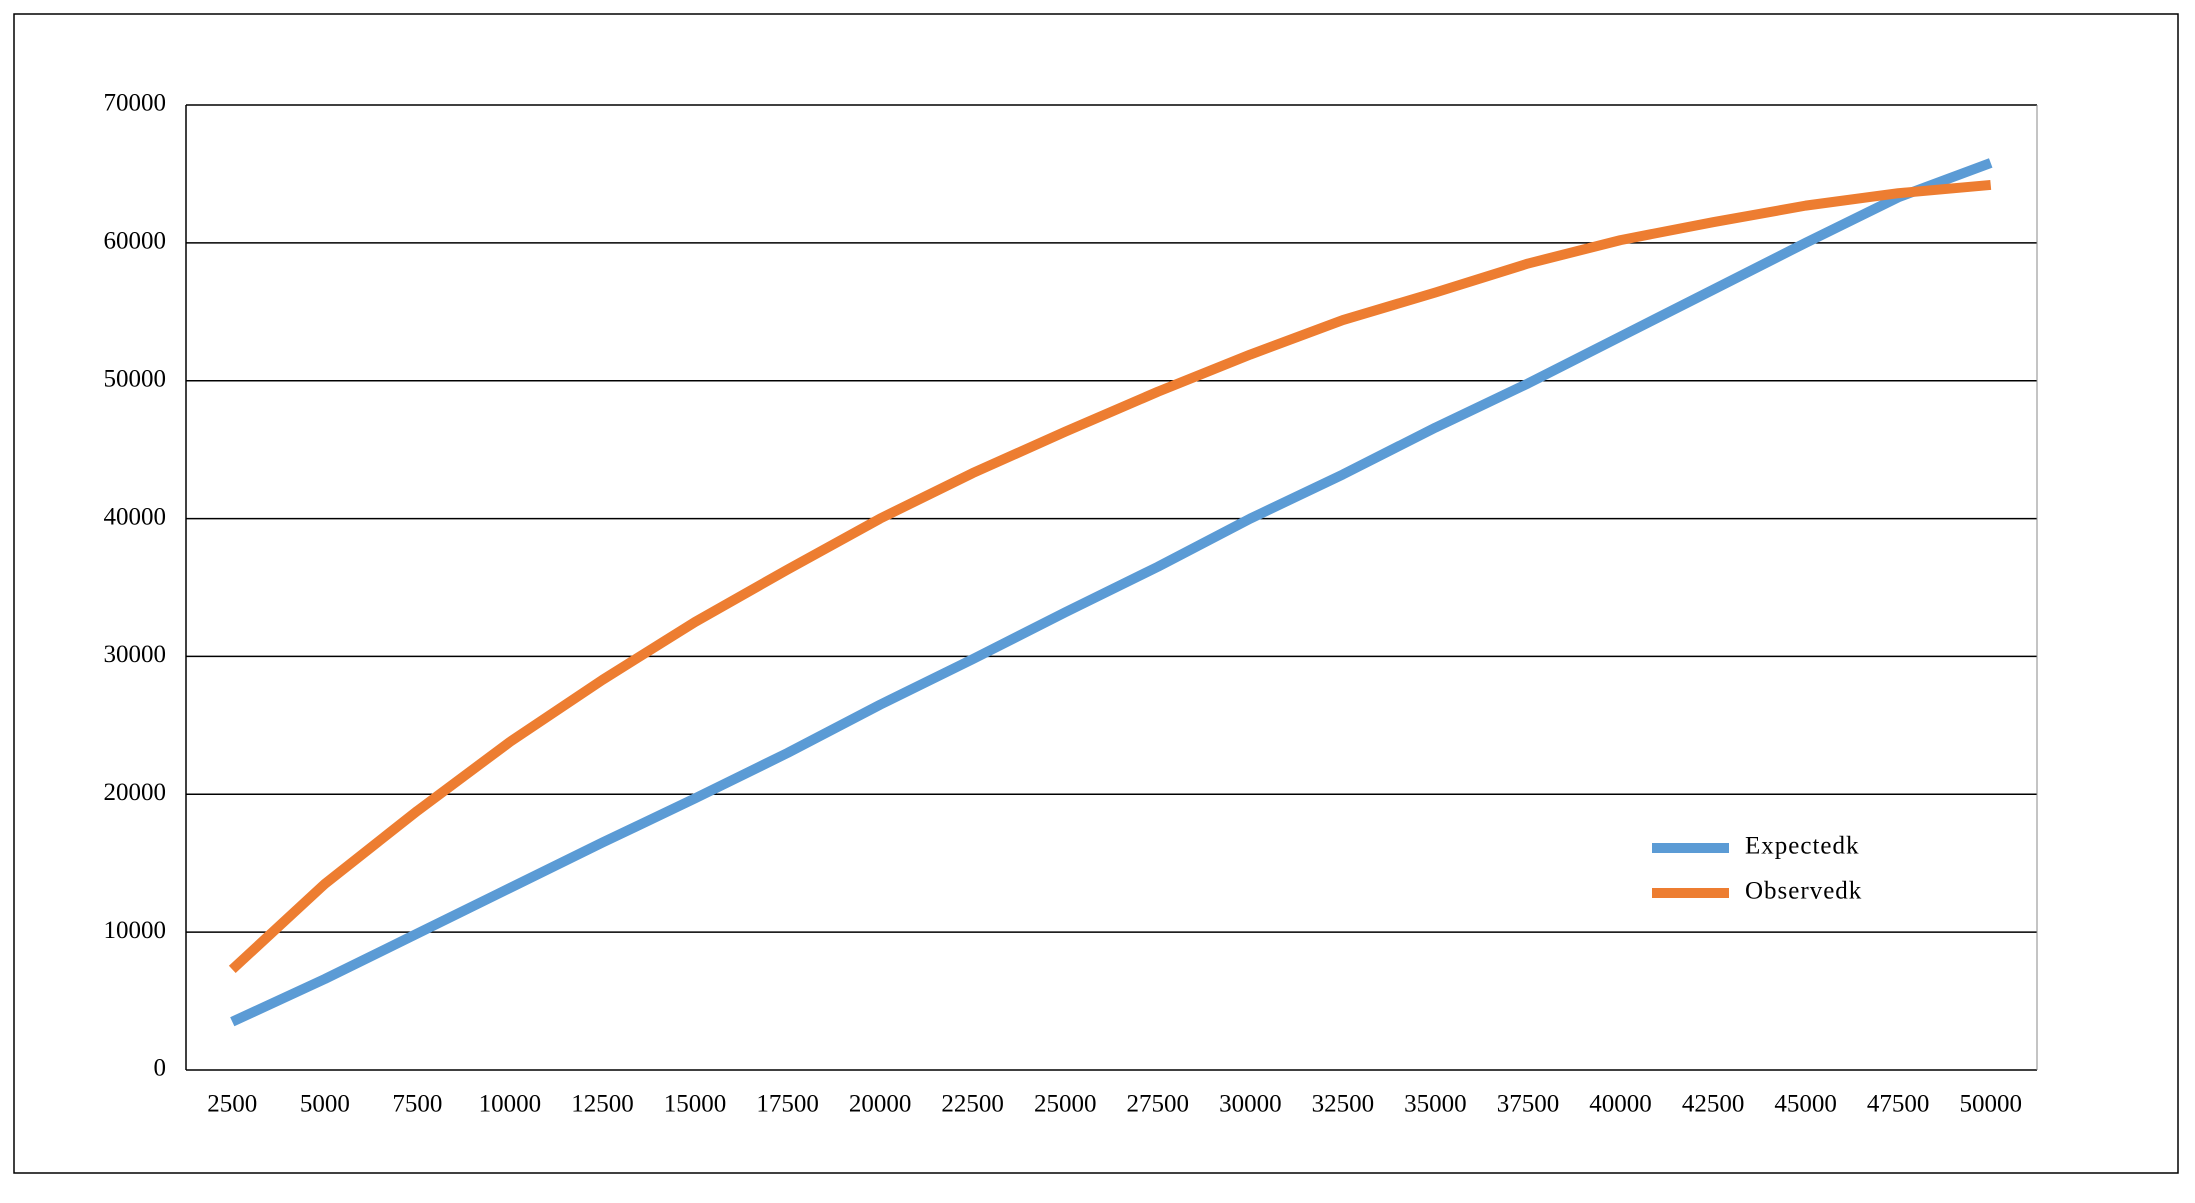  I want to click on y-tick-label: 0, so click(160, 1068).